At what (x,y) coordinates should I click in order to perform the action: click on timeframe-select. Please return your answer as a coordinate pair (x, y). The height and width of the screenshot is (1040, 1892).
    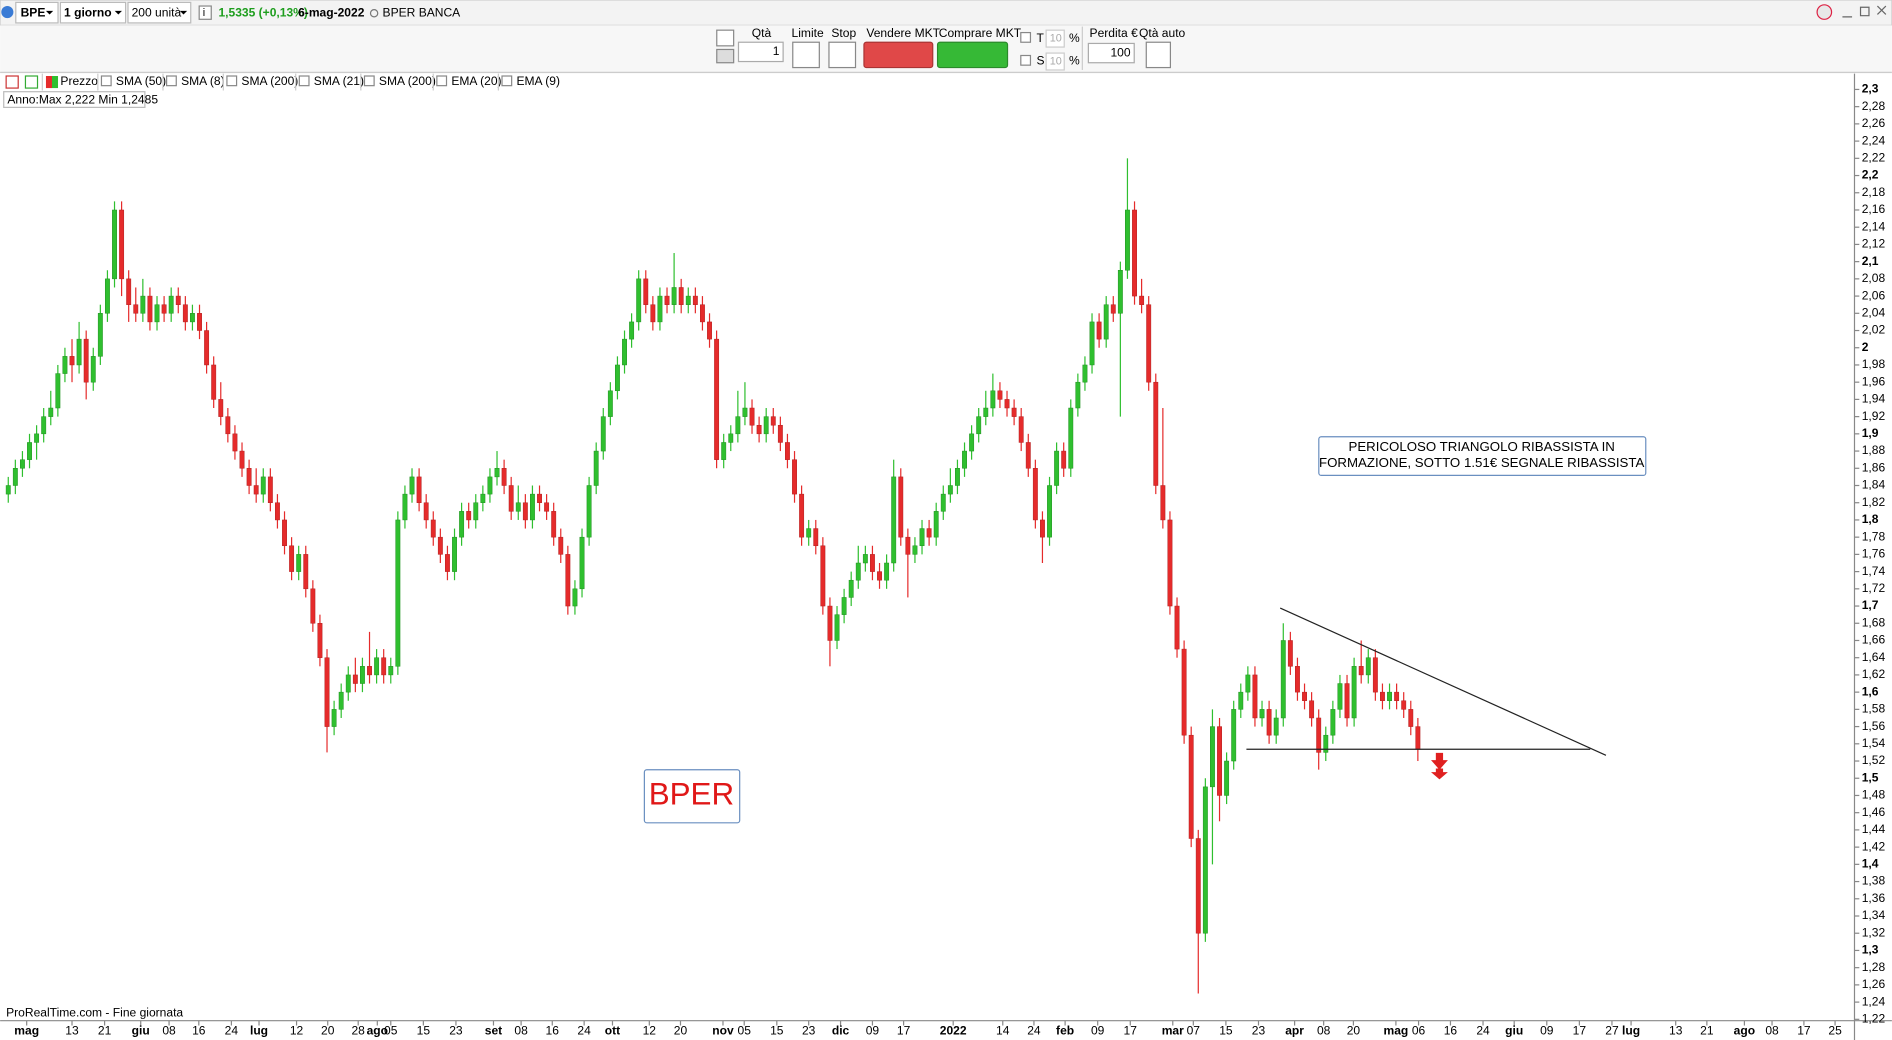
    Looking at the image, I should click on (93, 12).